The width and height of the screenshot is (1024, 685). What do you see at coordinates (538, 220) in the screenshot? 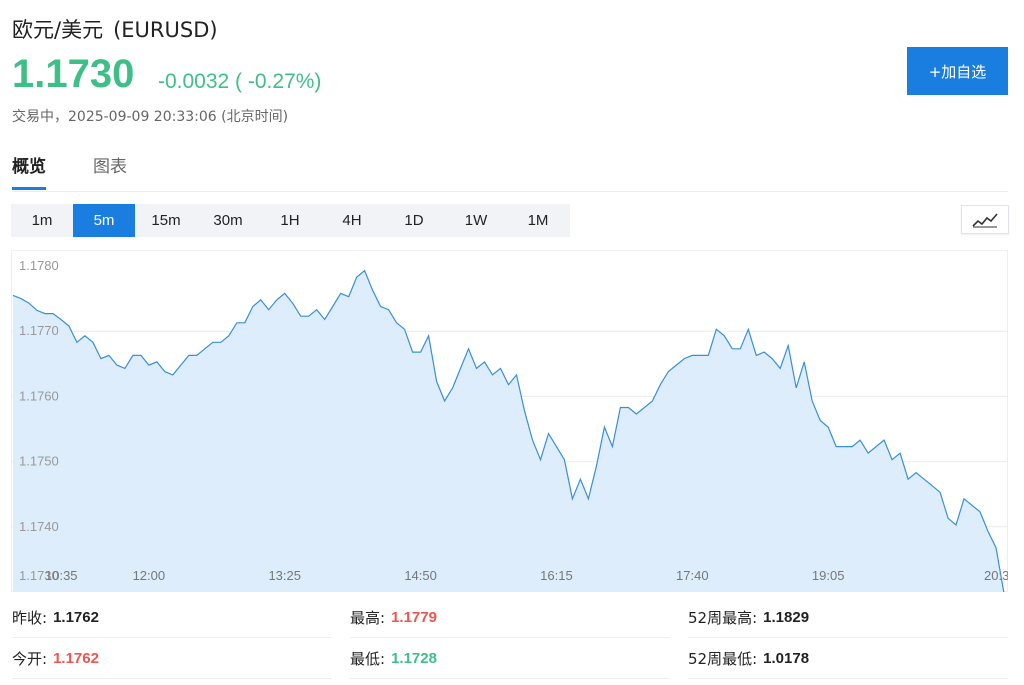
I see `range-1mo: 1M` at bounding box center [538, 220].